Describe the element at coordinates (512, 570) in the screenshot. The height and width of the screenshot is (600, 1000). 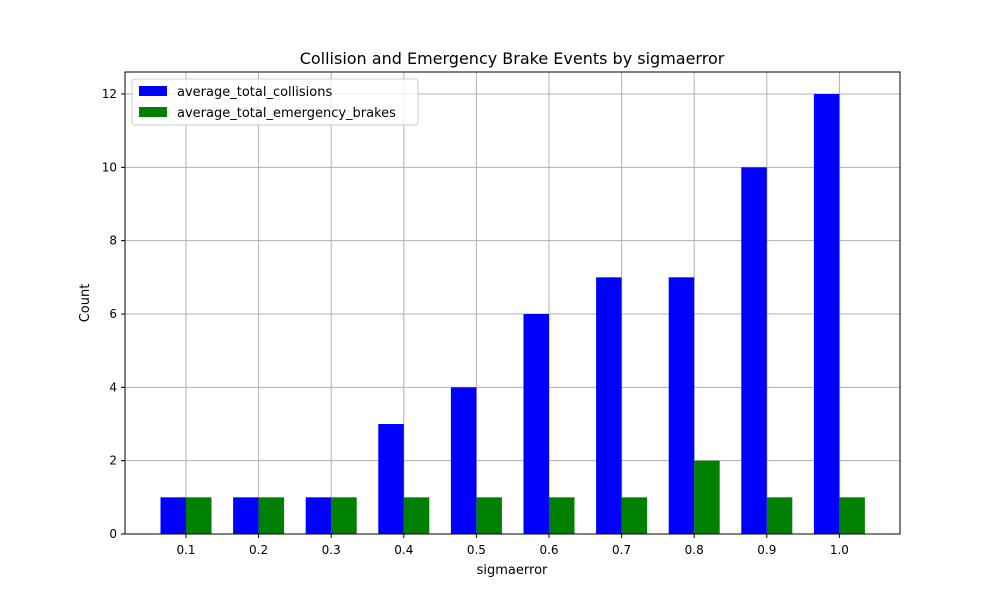
I see `x-axis-label: sigmaerror` at that location.